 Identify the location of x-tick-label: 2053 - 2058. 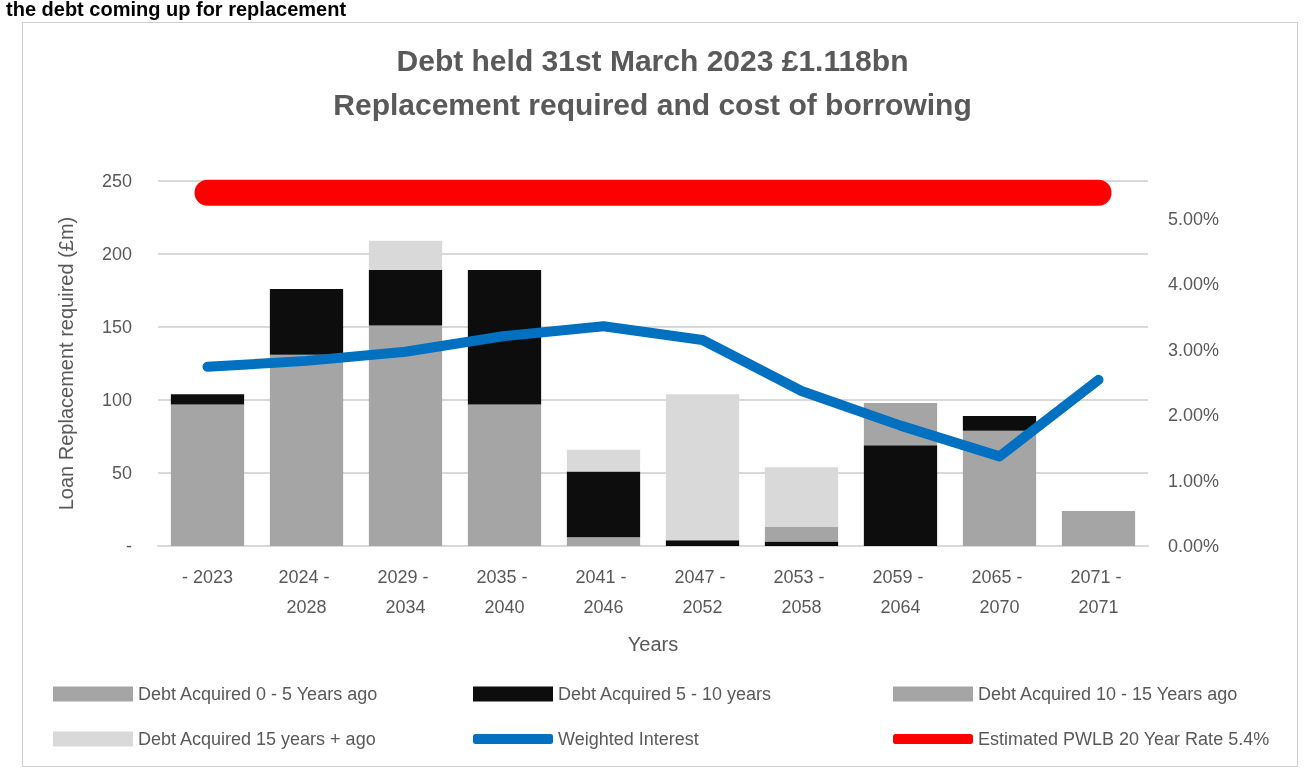
(801, 592).